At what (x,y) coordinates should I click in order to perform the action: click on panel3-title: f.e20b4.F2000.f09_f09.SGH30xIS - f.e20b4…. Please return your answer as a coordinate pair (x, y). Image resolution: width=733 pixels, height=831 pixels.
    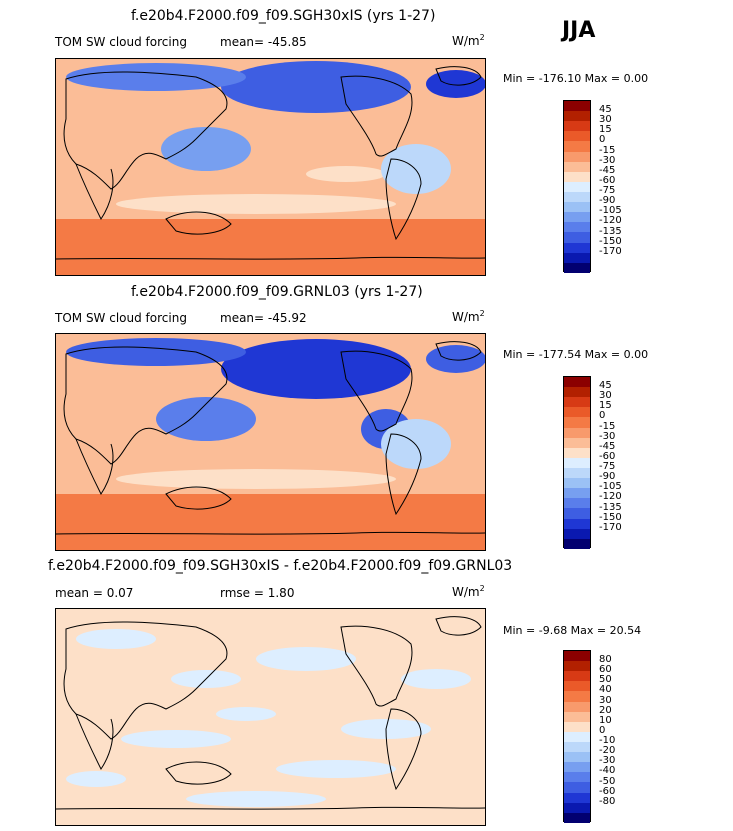
    Looking at the image, I should click on (280, 566).